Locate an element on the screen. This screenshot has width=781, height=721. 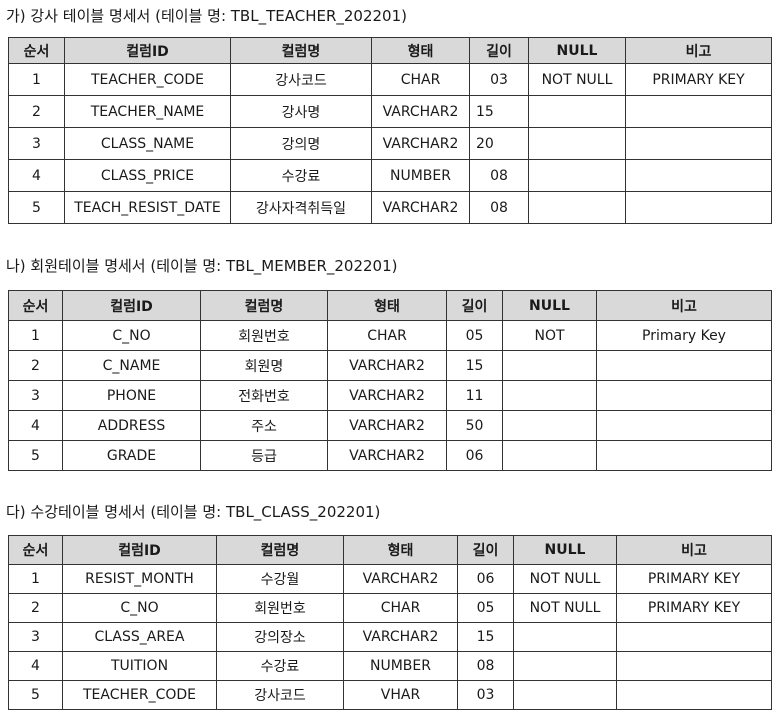
header-column-id: 컬럼ID is located at coordinates (131, 305).